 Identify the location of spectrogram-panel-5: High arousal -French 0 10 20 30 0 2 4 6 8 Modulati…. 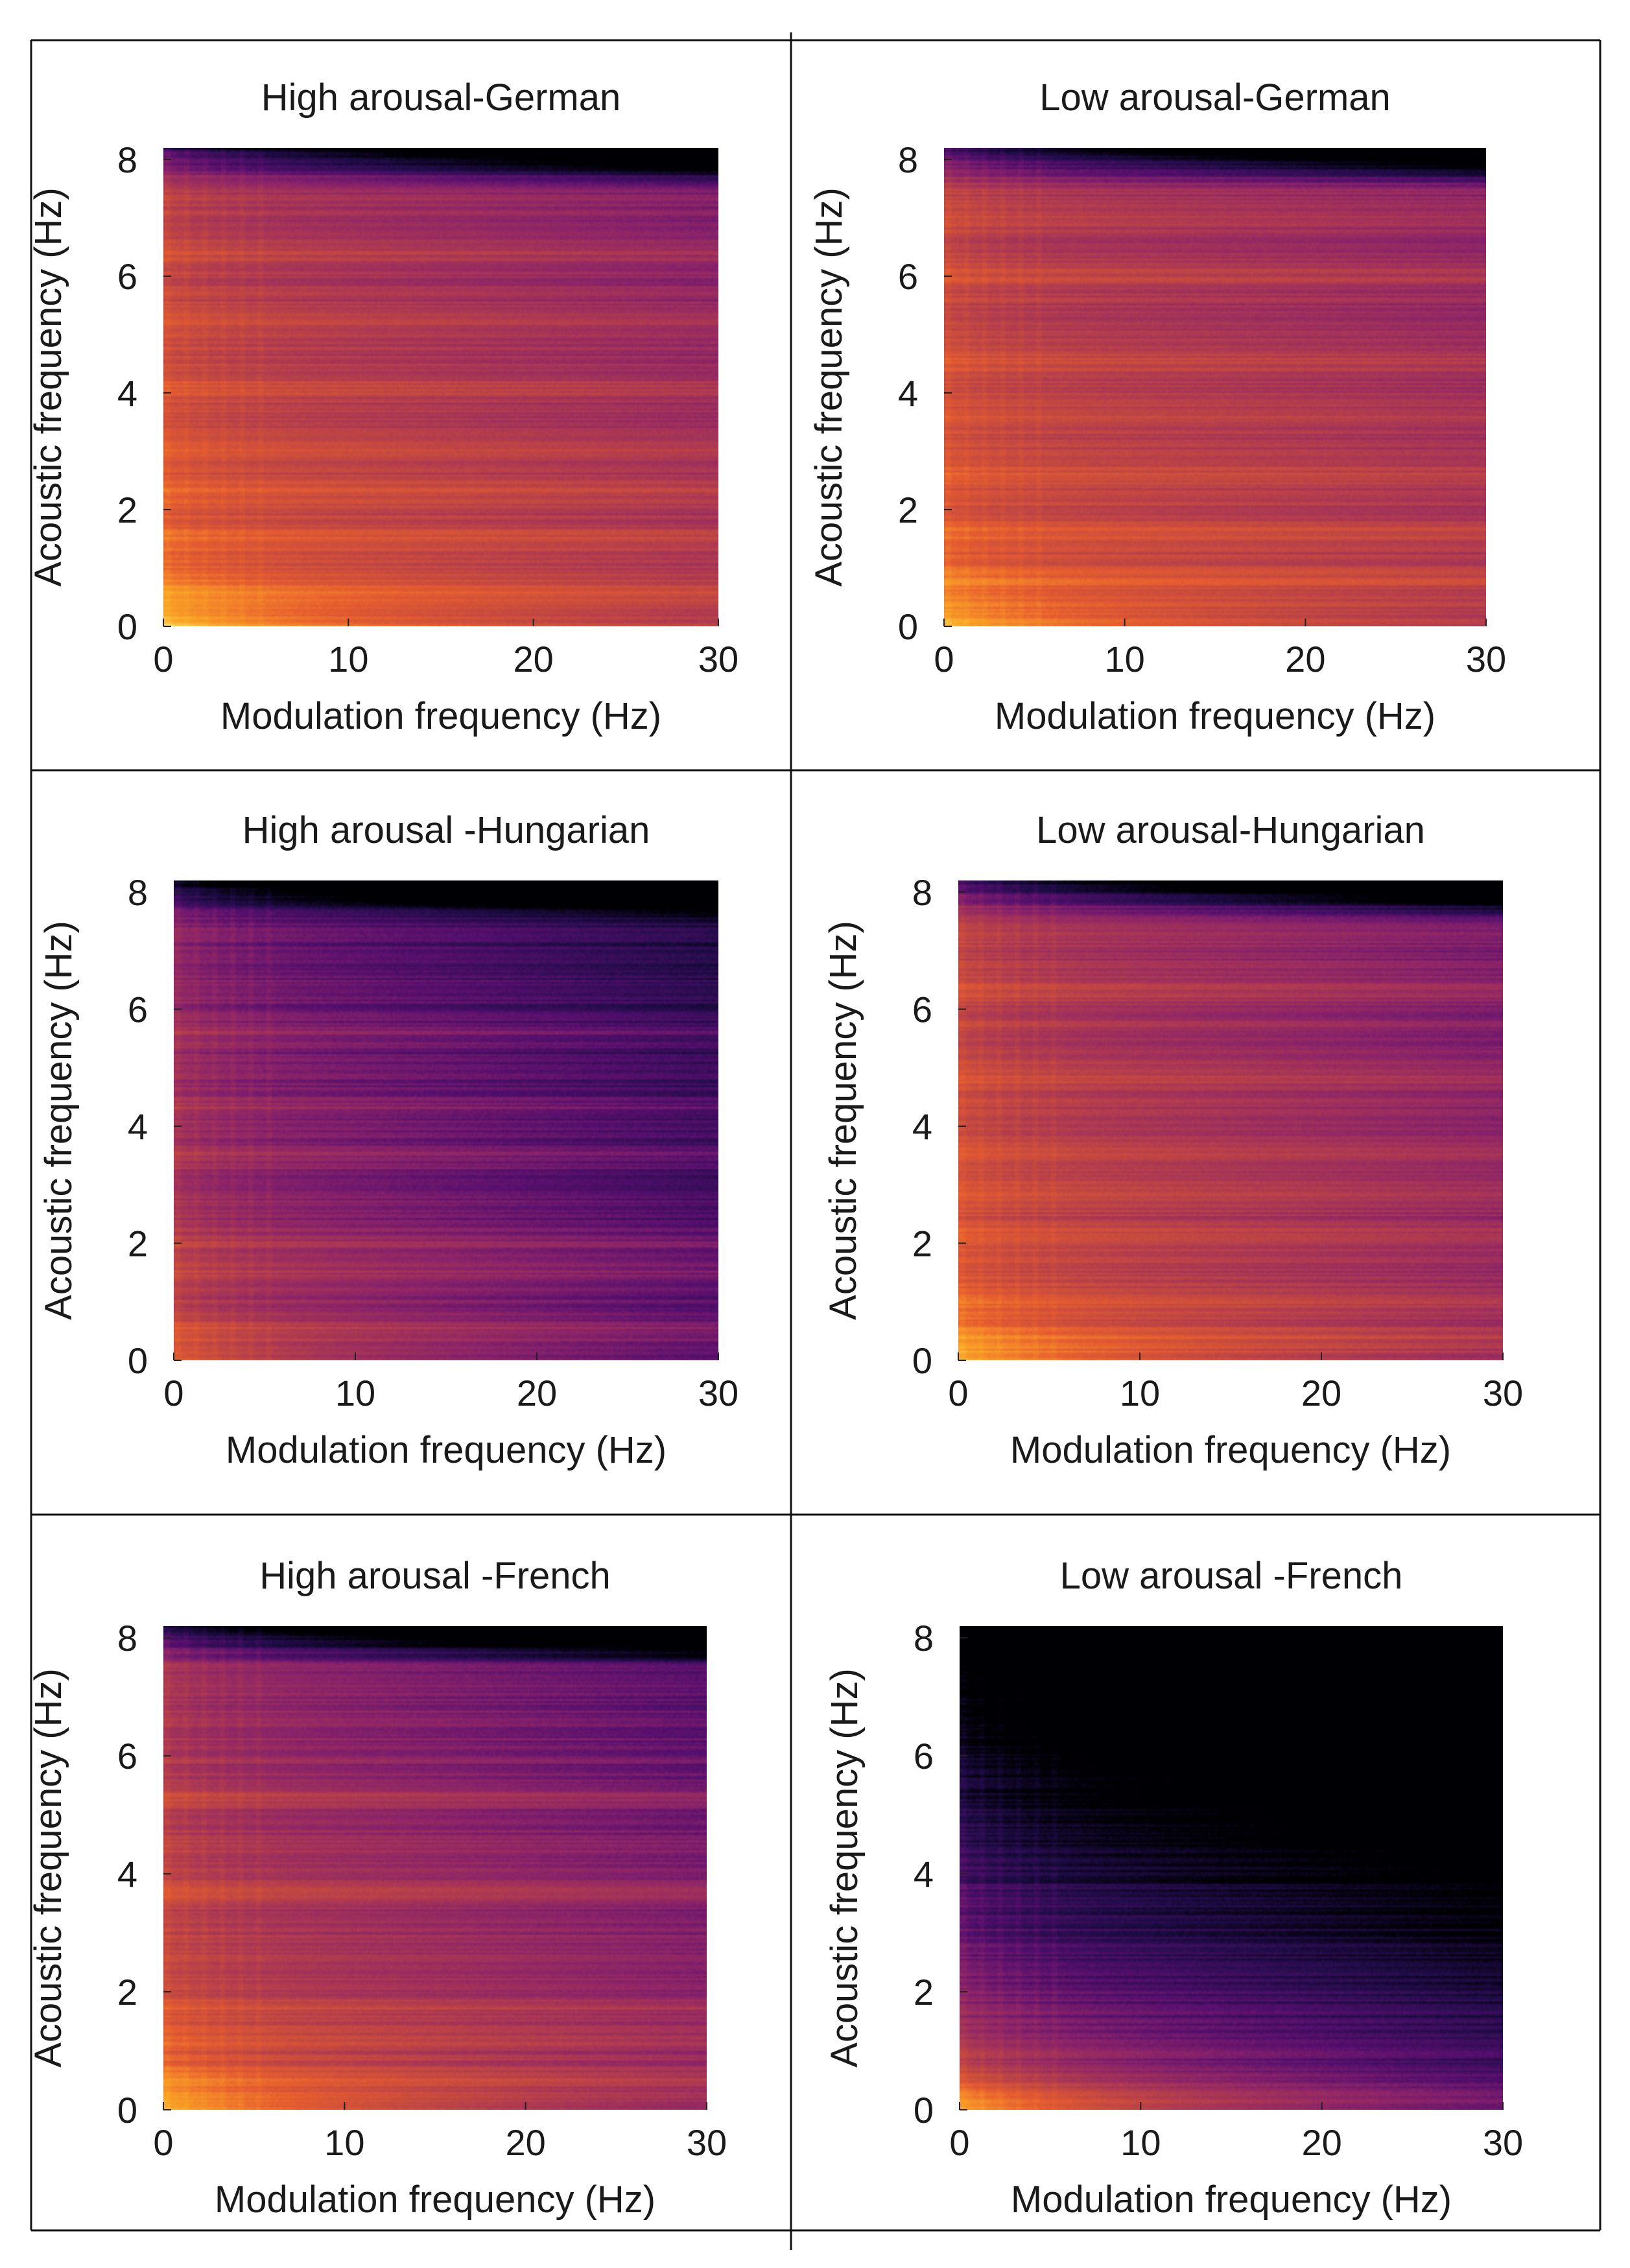
(377, 1888).